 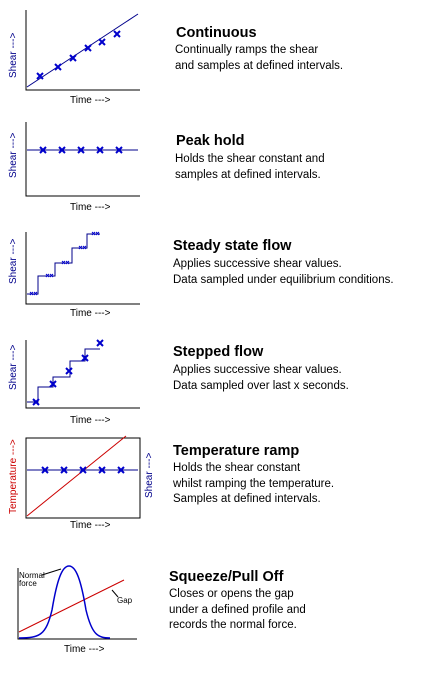 I want to click on panel-title: Continuous, so click(x=216, y=33).